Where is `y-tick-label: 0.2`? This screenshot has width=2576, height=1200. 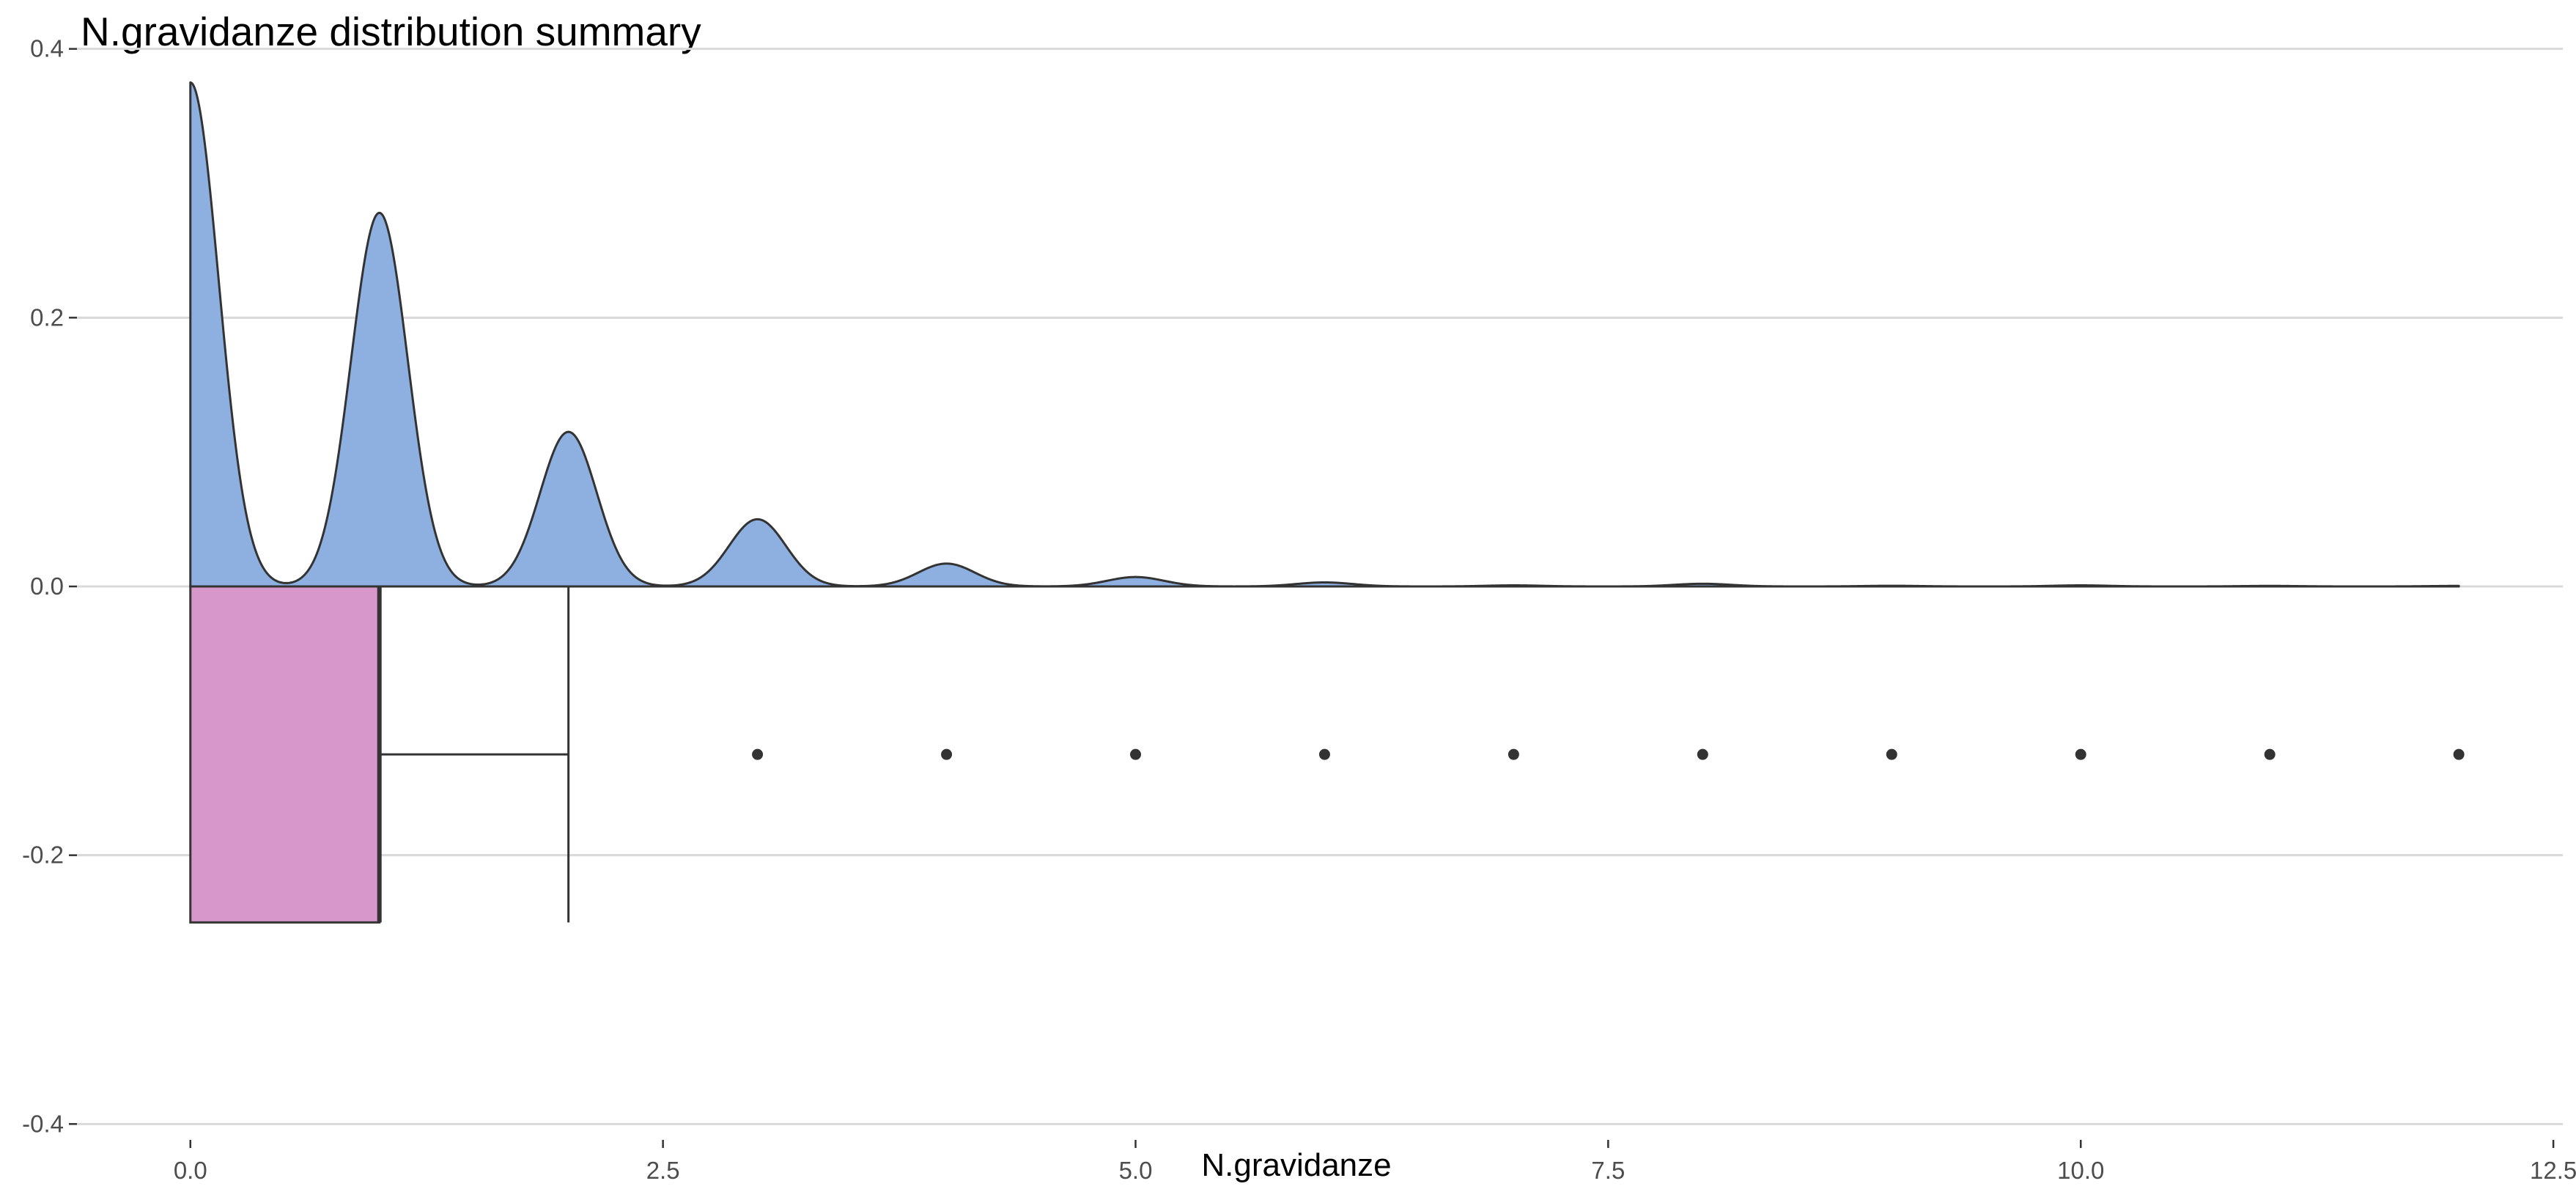 y-tick-label: 0.2 is located at coordinates (47, 317).